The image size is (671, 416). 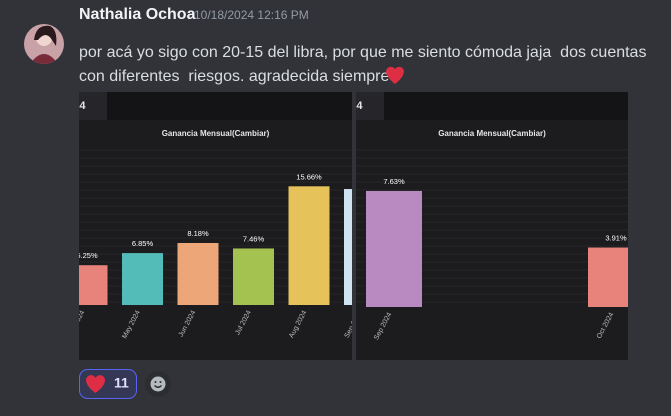 I want to click on data-label: 8.18%, so click(x=198, y=233).